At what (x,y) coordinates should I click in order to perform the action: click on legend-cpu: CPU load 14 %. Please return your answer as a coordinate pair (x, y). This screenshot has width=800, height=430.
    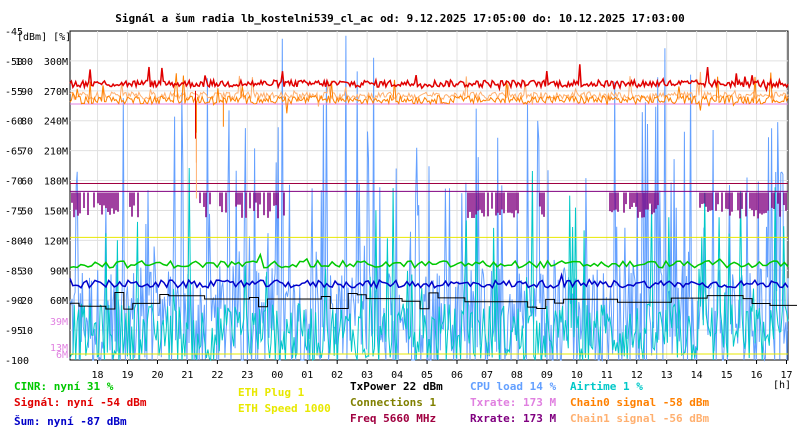
    Looking at the image, I should click on (513, 386).